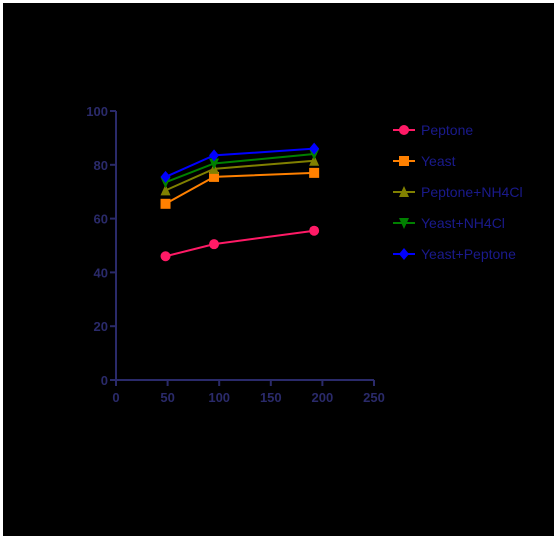 This screenshot has width=558, height=539. What do you see at coordinates (104, 380) in the screenshot?
I see `y-tick-label: 0` at bounding box center [104, 380].